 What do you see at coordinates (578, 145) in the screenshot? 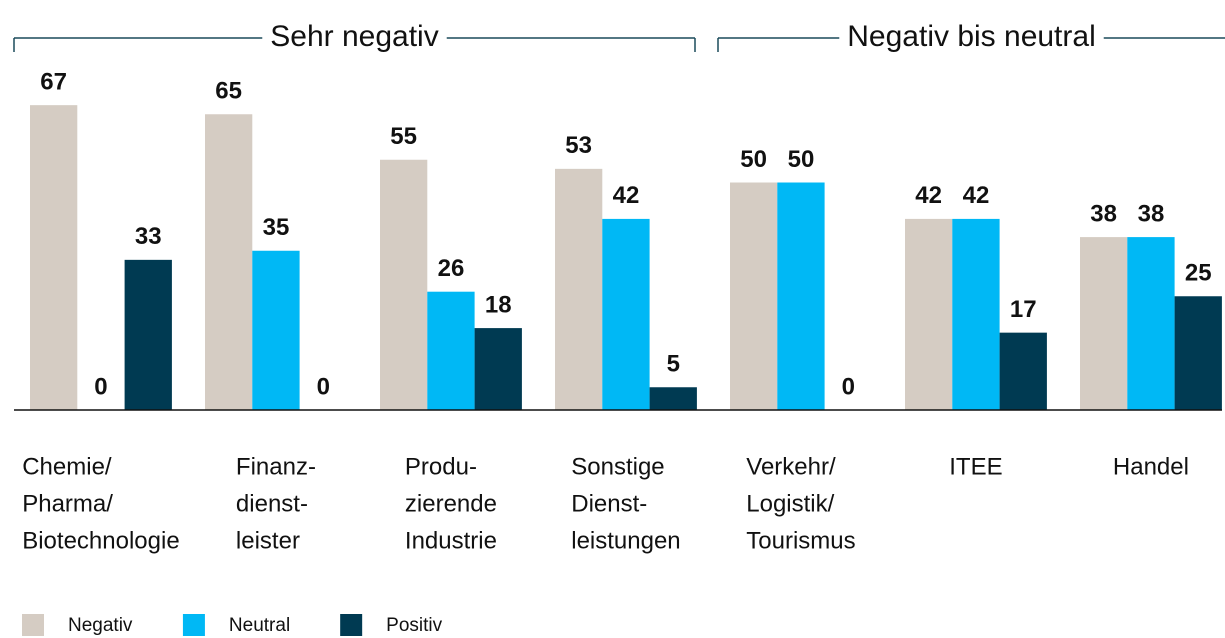
I see `value-label: 53` at bounding box center [578, 145].